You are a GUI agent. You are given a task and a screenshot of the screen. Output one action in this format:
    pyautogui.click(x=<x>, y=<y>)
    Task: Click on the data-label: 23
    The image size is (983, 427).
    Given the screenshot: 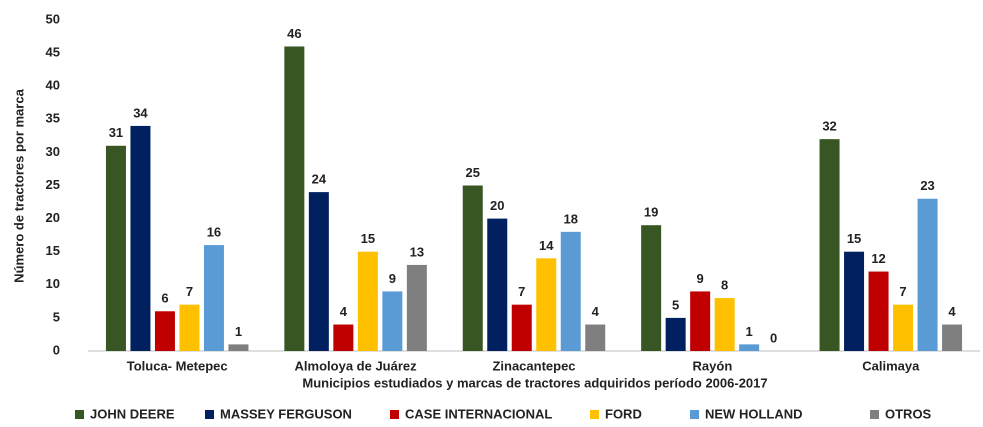 What is the action you would take?
    pyautogui.click(x=927, y=185)
    